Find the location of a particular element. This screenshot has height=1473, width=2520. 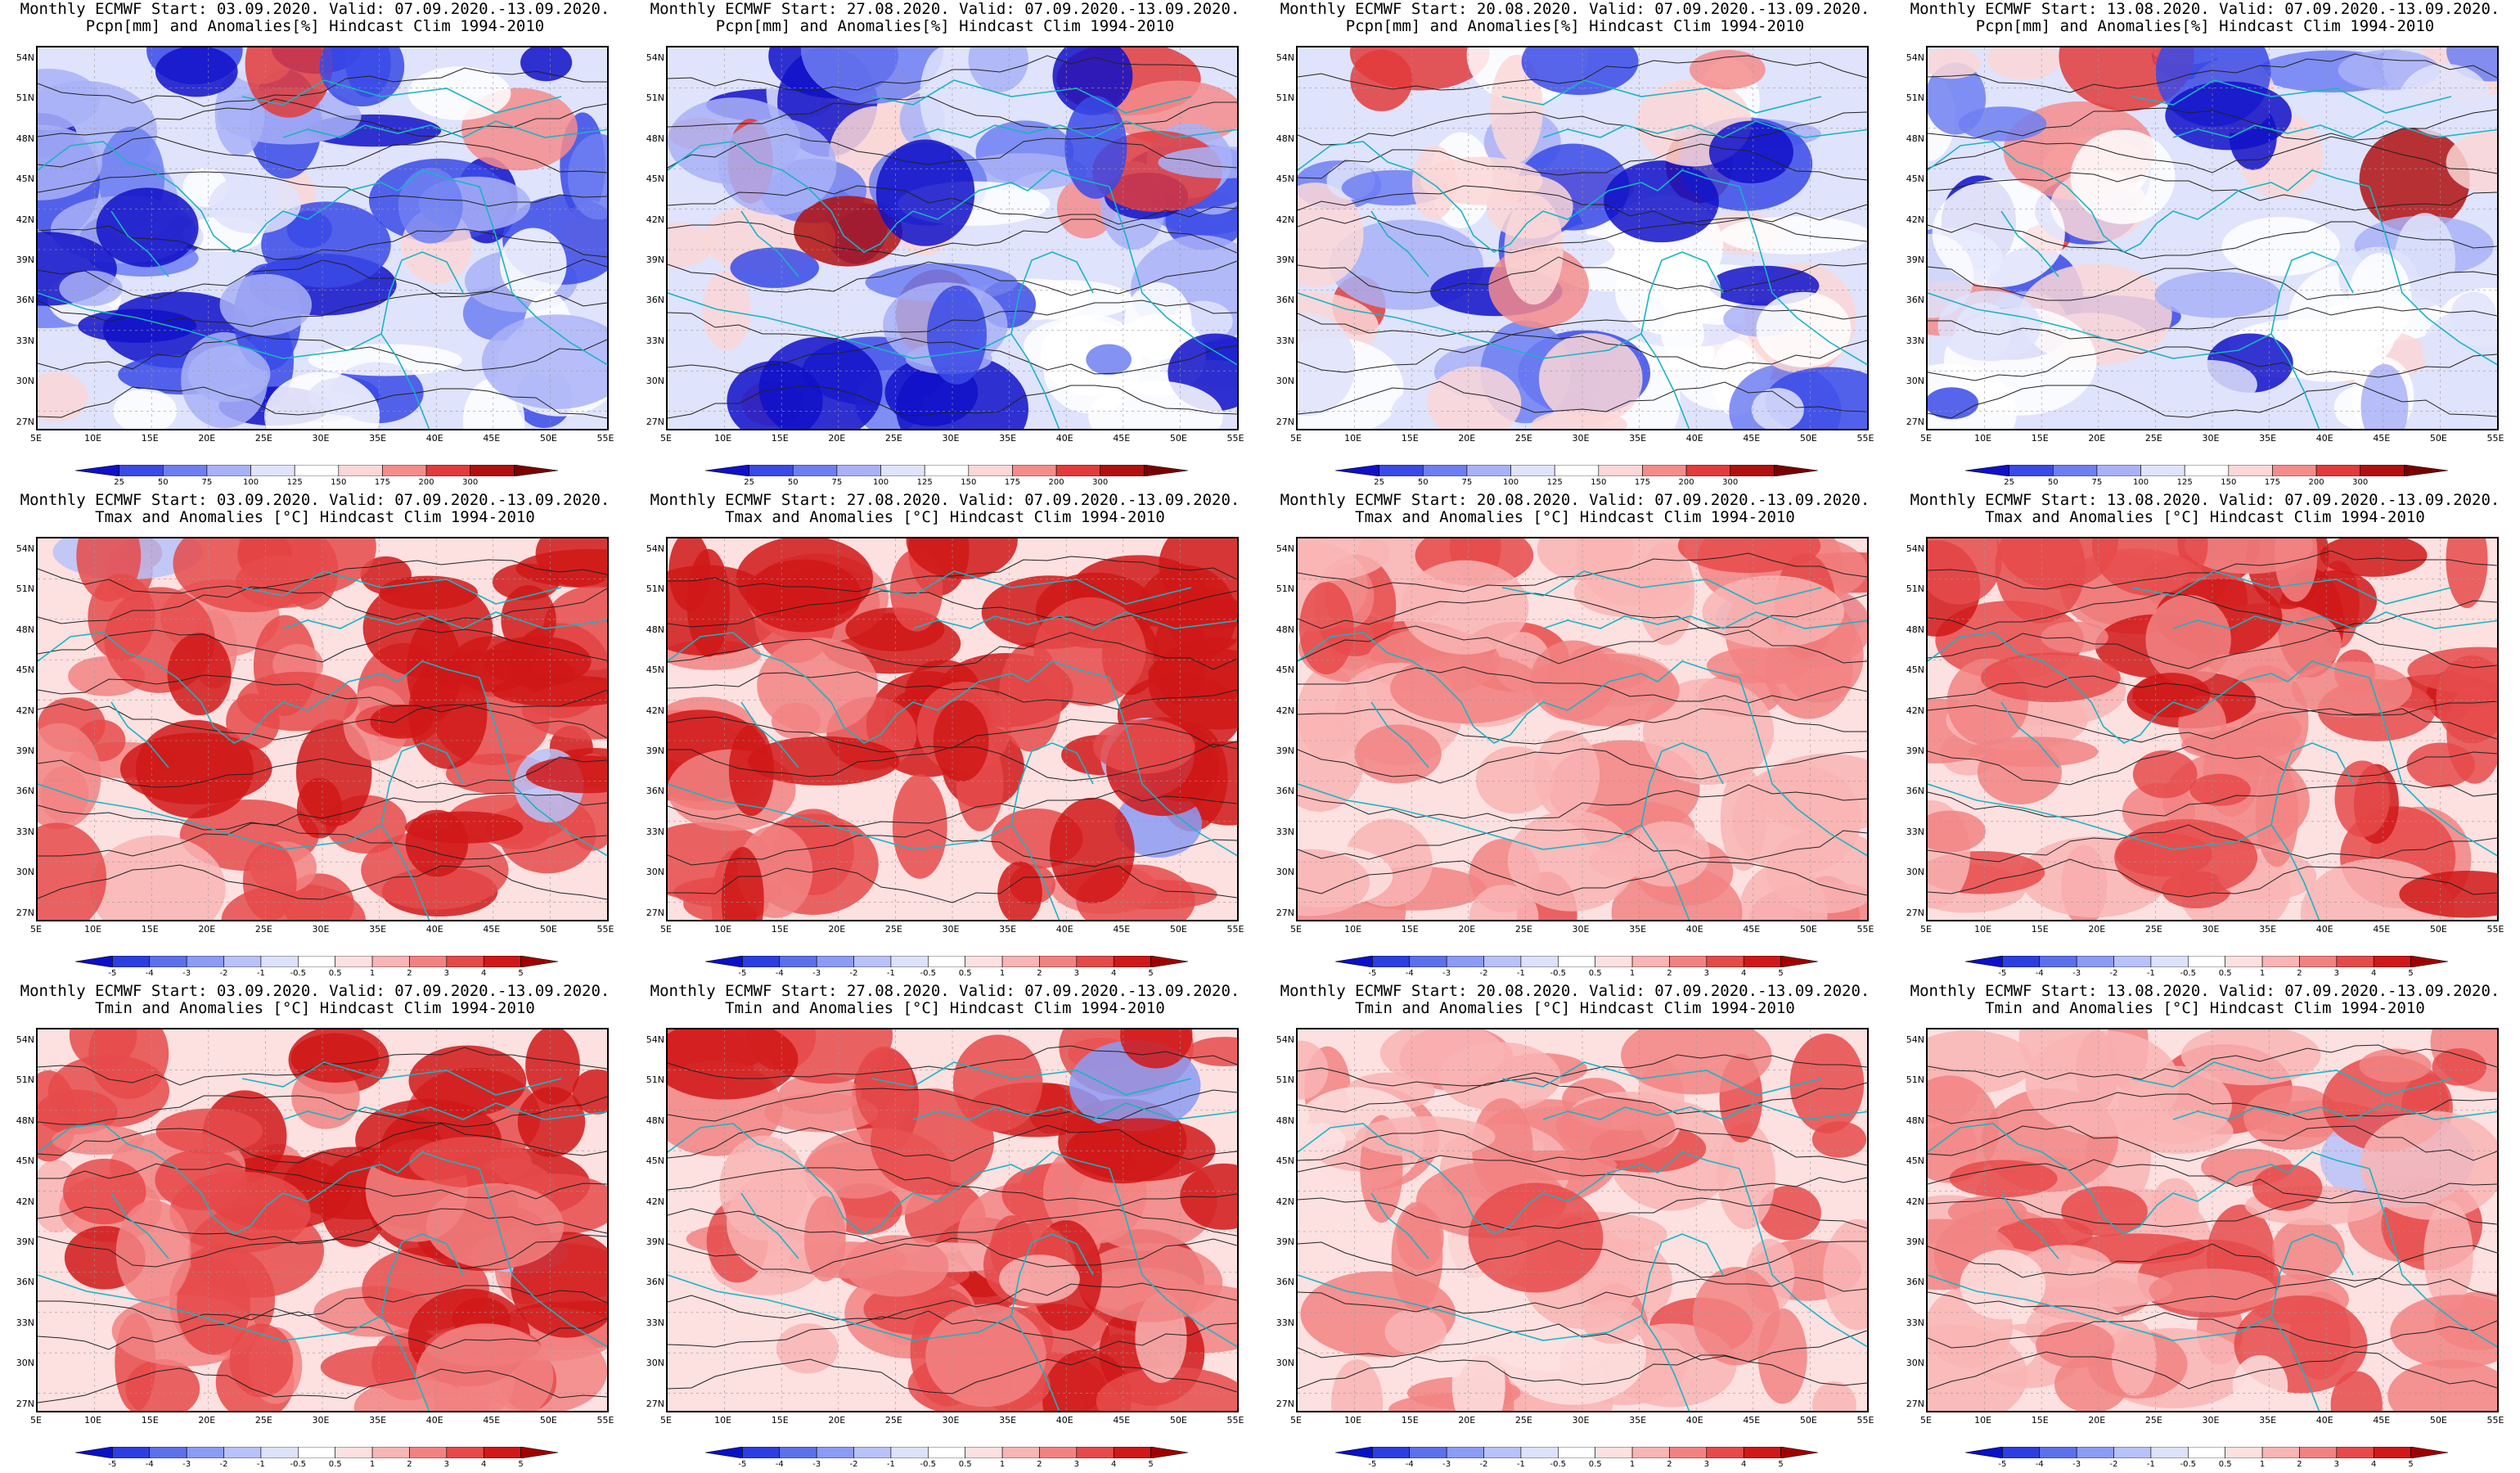

longitude-label: 55E is located at coordinates (1865, 1421).